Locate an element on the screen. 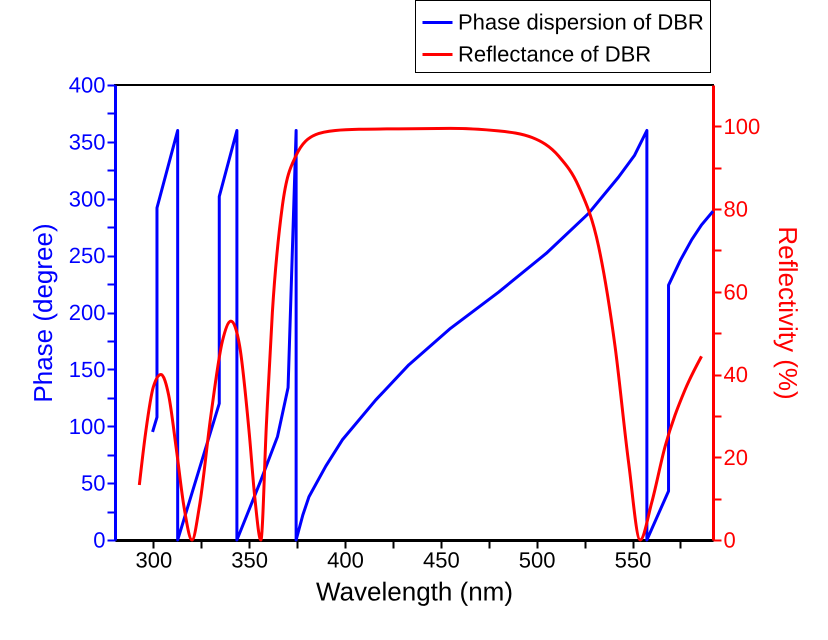 The image size is (828, 640). y-tick-label: 200 is located at coordinates (87, 312).